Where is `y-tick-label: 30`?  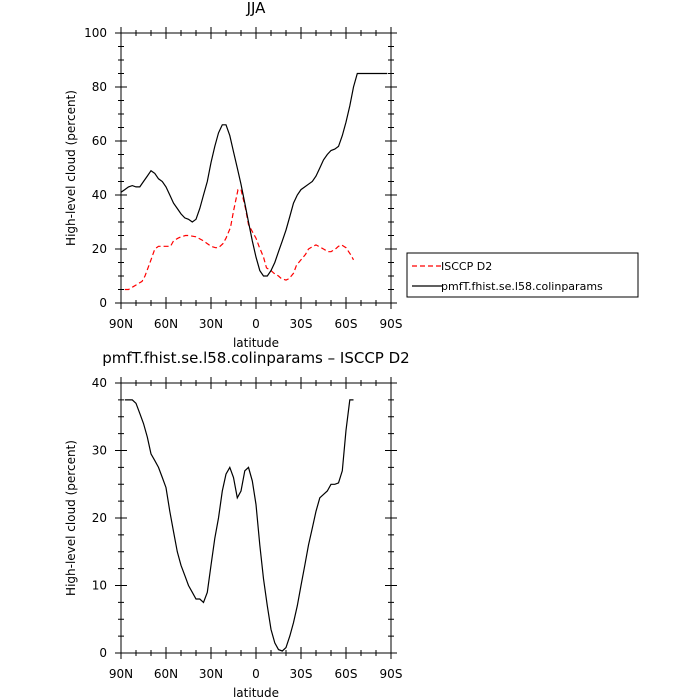
y-tick-label: 30 is located at coordinates (99, 451).